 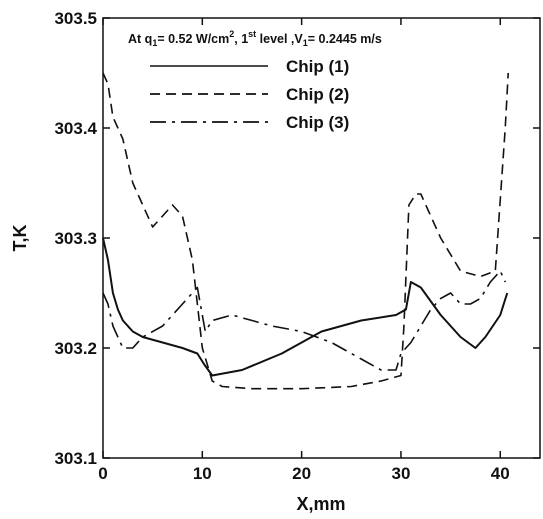 What do you see at coordinates (202, 473) in the screenshot?
I see `x-tick-label: 10` at bounding box center [202, 473].